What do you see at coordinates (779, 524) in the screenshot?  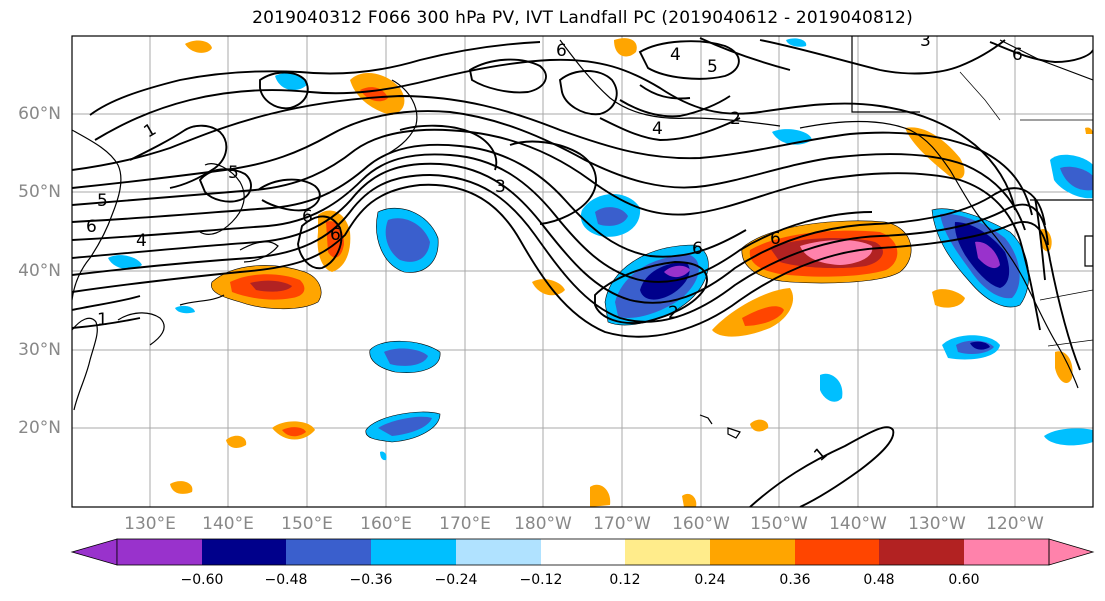 I see `lon-label: 150°W` at bounding box center [779, 524].